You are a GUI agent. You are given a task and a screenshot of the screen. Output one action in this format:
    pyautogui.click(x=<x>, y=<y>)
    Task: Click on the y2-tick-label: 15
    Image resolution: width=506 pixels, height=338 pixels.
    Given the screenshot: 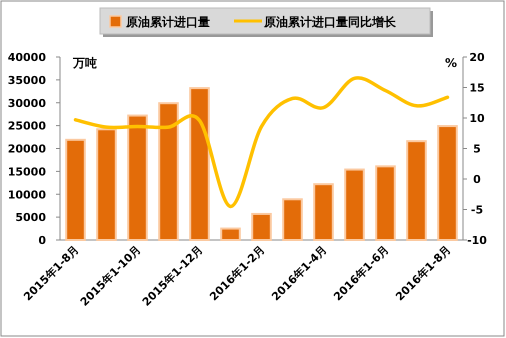 What is the action you would take?
    pyautogui.click(x=477, y=88)
    